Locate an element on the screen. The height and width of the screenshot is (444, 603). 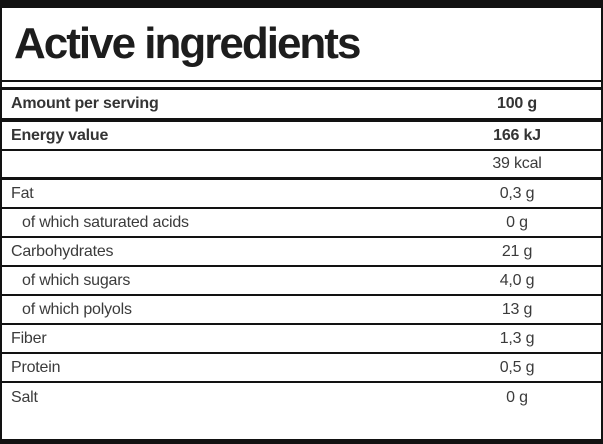
table-row: of which saturated acids 0 g is located at coordinates (301, 223).